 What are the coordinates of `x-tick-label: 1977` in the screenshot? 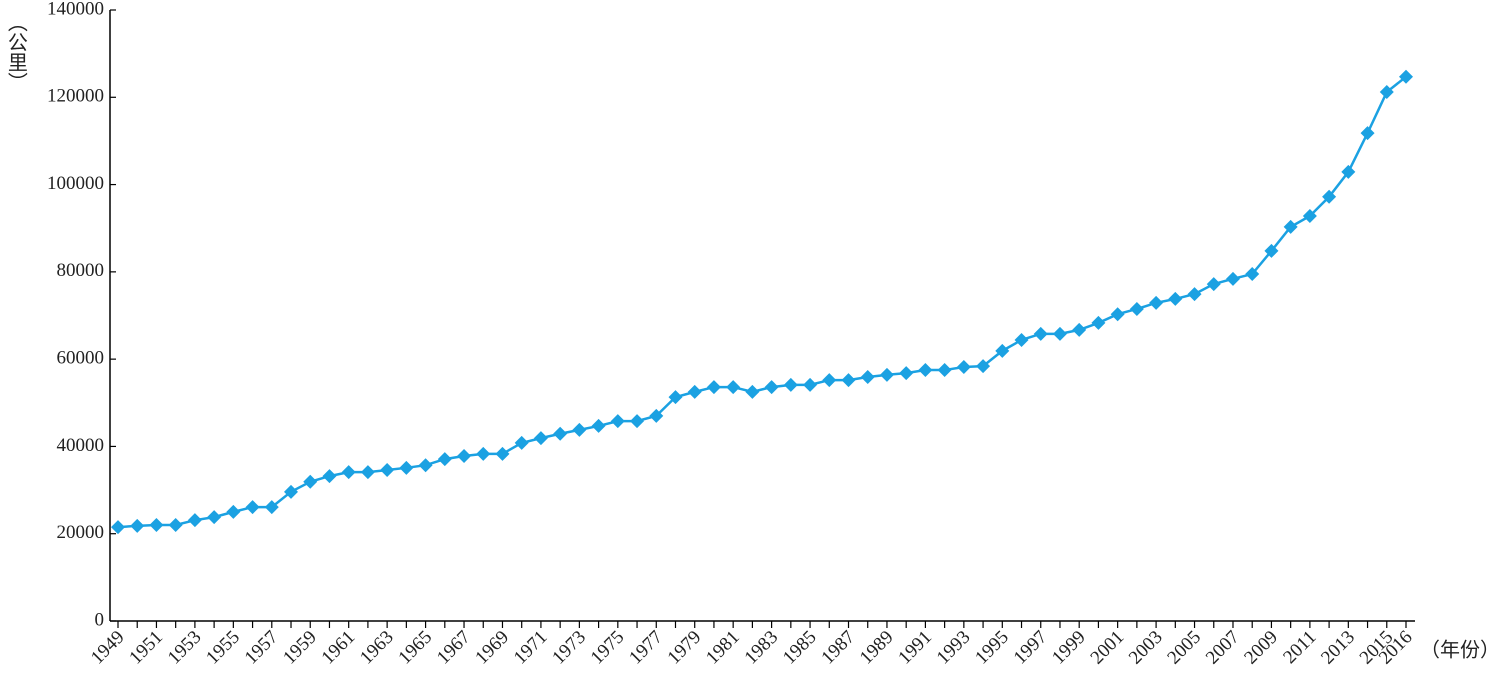 It's located at (646, 648).